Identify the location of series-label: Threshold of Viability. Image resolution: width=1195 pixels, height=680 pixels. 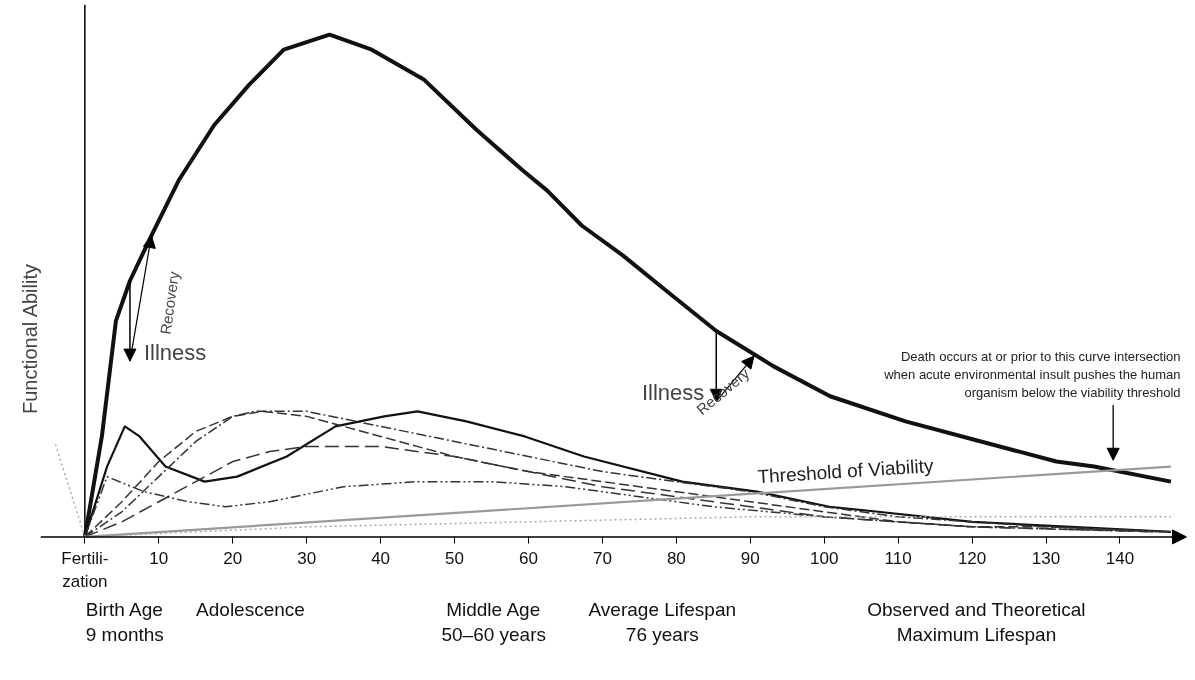
(845, 471).